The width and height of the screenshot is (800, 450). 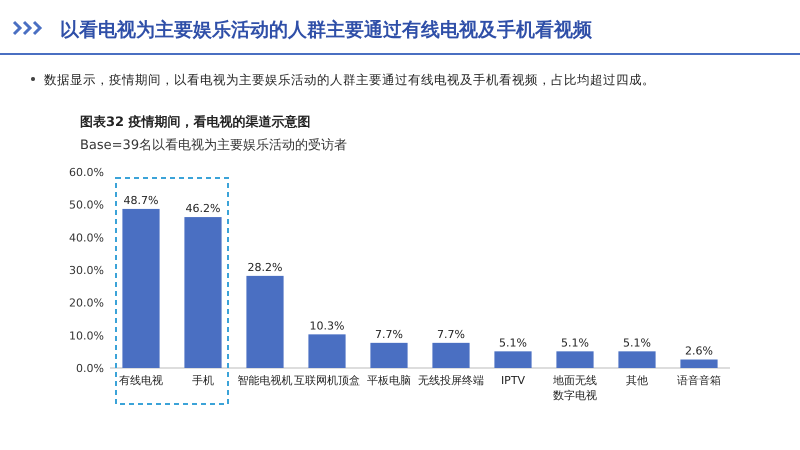 What do you see at coordinates (86, 303) in the screenshot?
I see `y-tick-label: 20.0%` at bounding box center [86, 303].